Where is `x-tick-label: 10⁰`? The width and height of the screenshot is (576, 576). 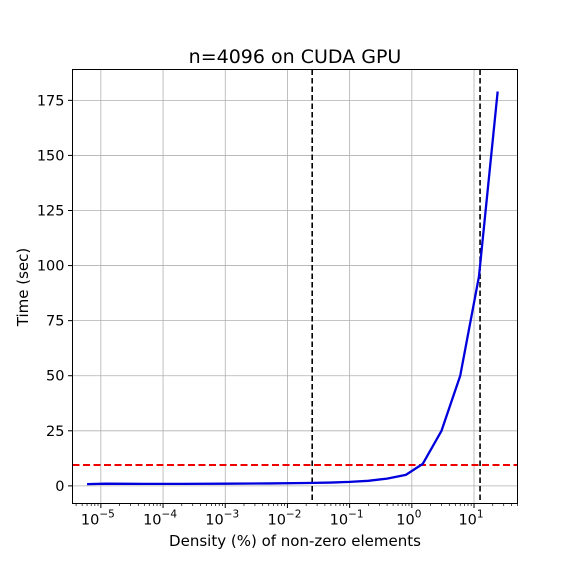 x-tick-label: 10⁰ is located at coordinates (408, 519).